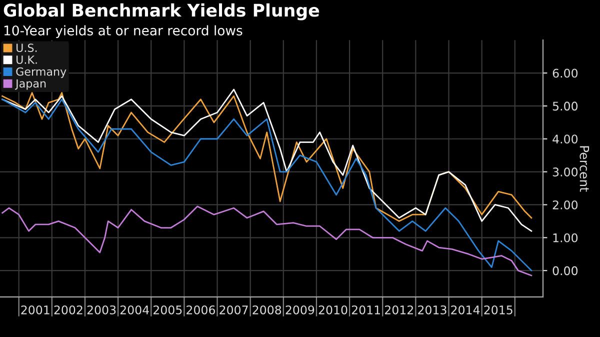 This screenshot has width=600, height=337. What do you see at coordinates (565, 205) in the screenshot?
I see `y-tick-label: 2.00` at bounding box center [565, 205].